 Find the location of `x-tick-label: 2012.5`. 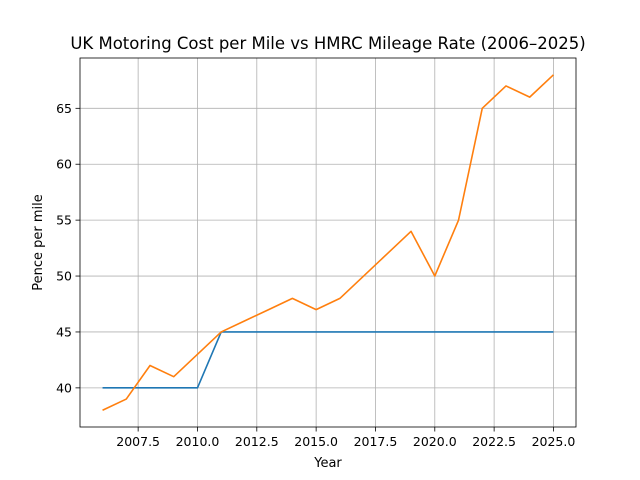

x-tick-label: 2012.5 is located at coordinates (257, 441).